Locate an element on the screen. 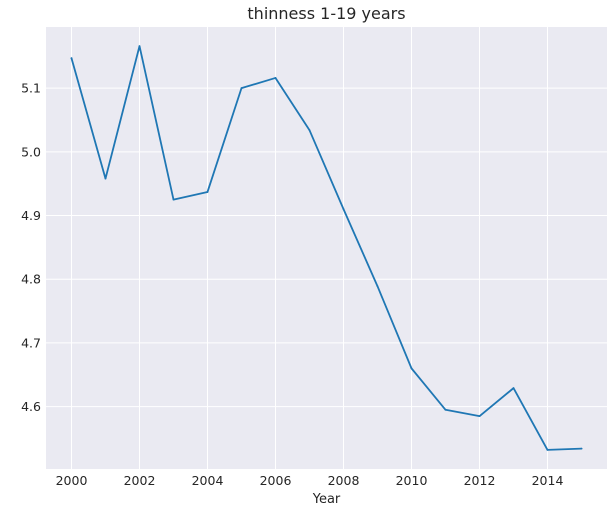  y-tick-labels: 4.6 4.7 4.8 4.9 5.0 5.1 is located at coordinates (31, 247).